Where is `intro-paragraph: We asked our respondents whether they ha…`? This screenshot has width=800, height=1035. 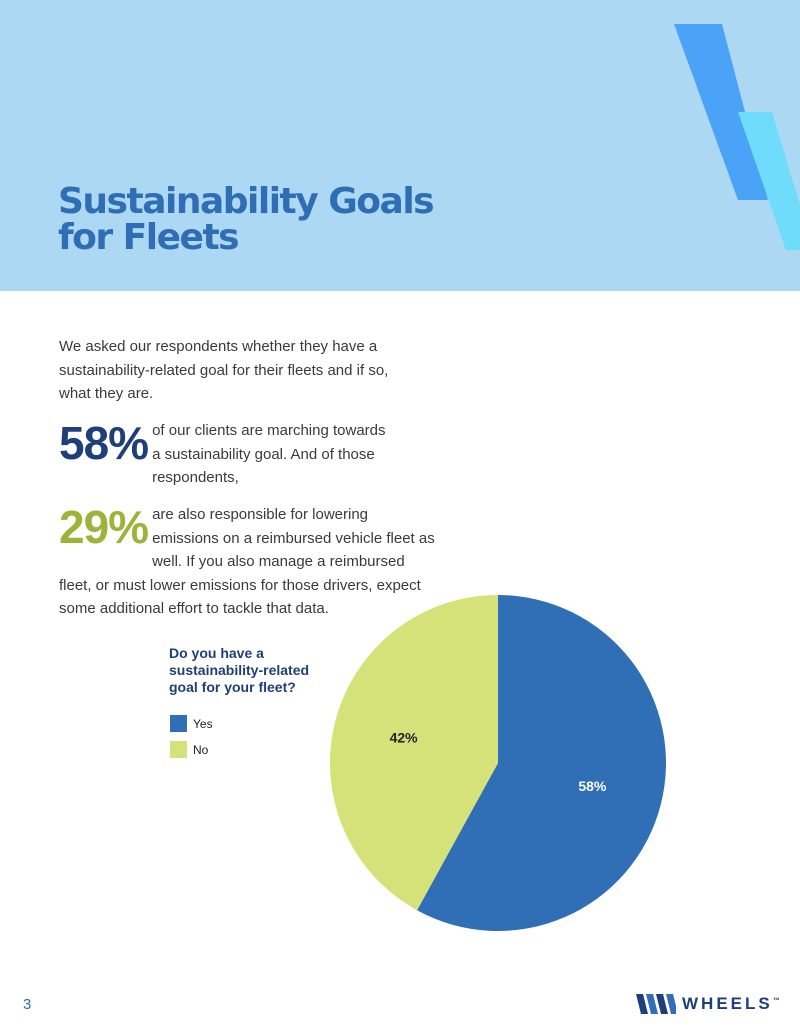
intro-paragraph: We asked our respondents whether they ha… is located at coordinates (224, 370).